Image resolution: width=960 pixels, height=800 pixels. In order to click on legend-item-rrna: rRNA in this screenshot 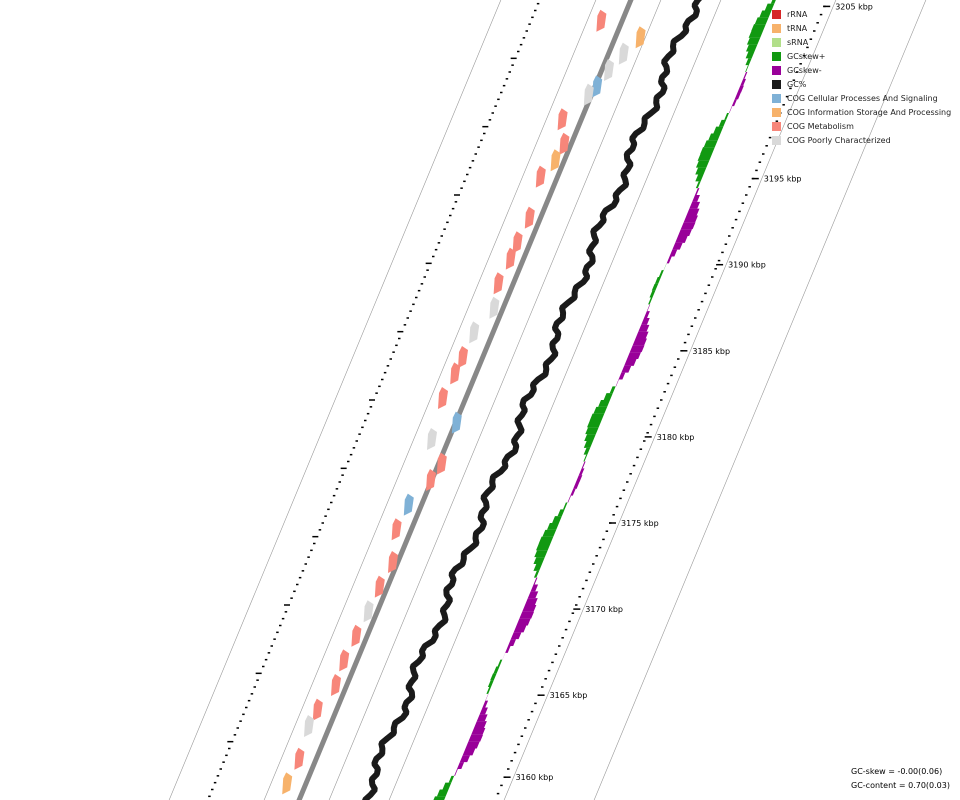, I will do `click(861, 15)`.